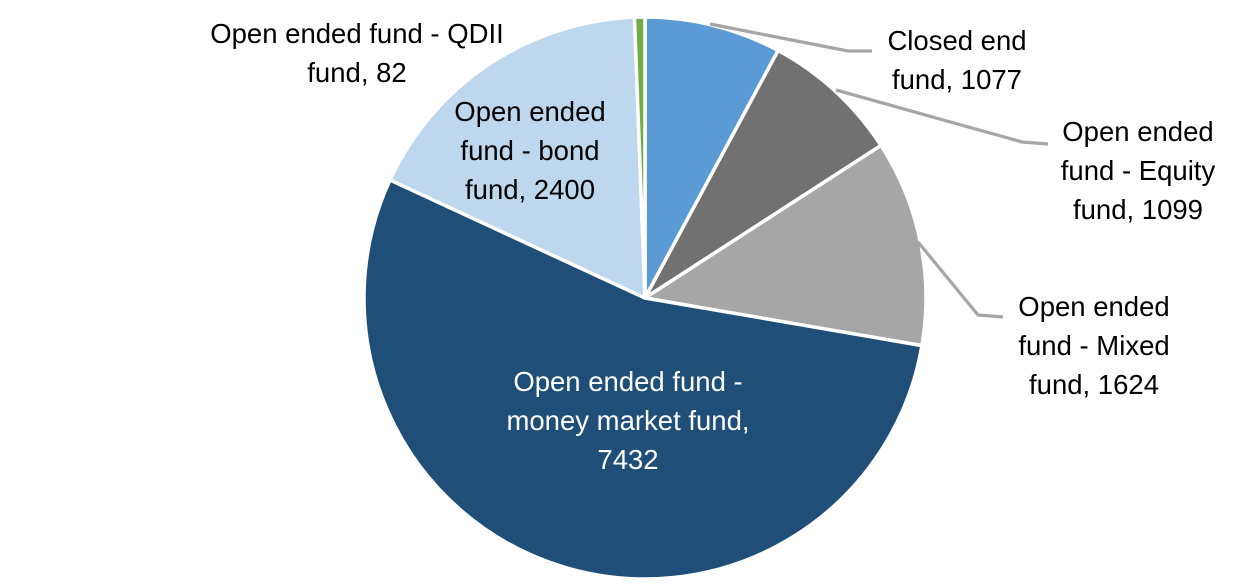 The height and width of the screenshot is (584, 1250). I want to click on data-label-line: money market fund,, so click(628, 420).